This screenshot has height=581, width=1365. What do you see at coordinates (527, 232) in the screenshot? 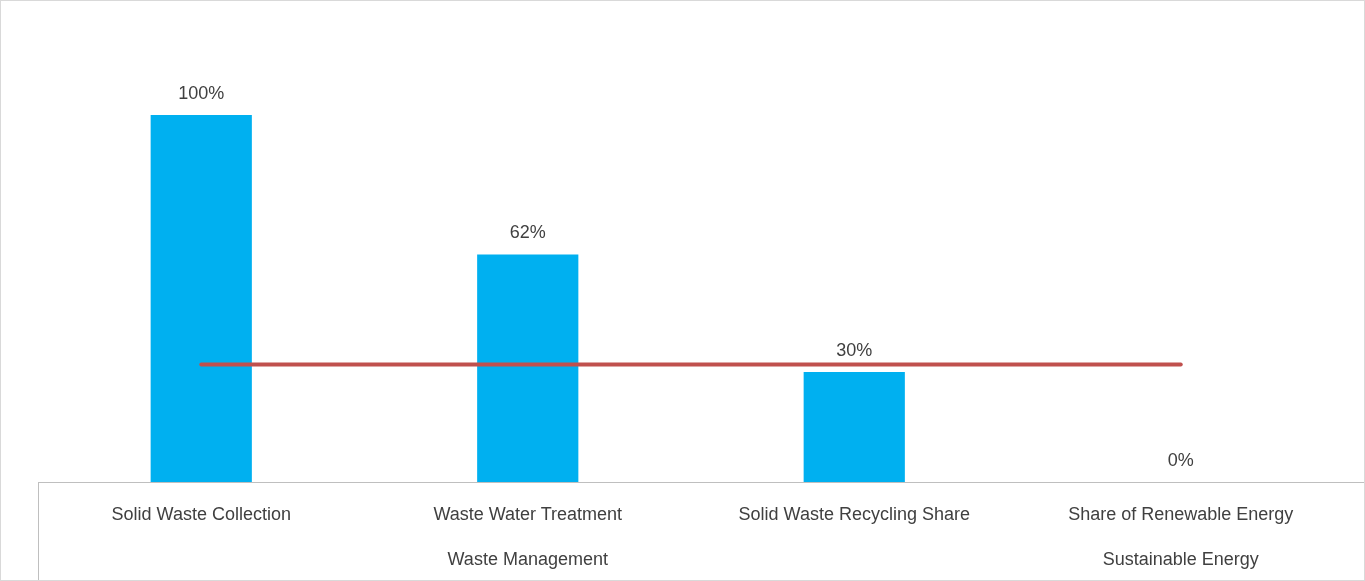
I see `data-label: 62%` at bounding box center [527, 232].